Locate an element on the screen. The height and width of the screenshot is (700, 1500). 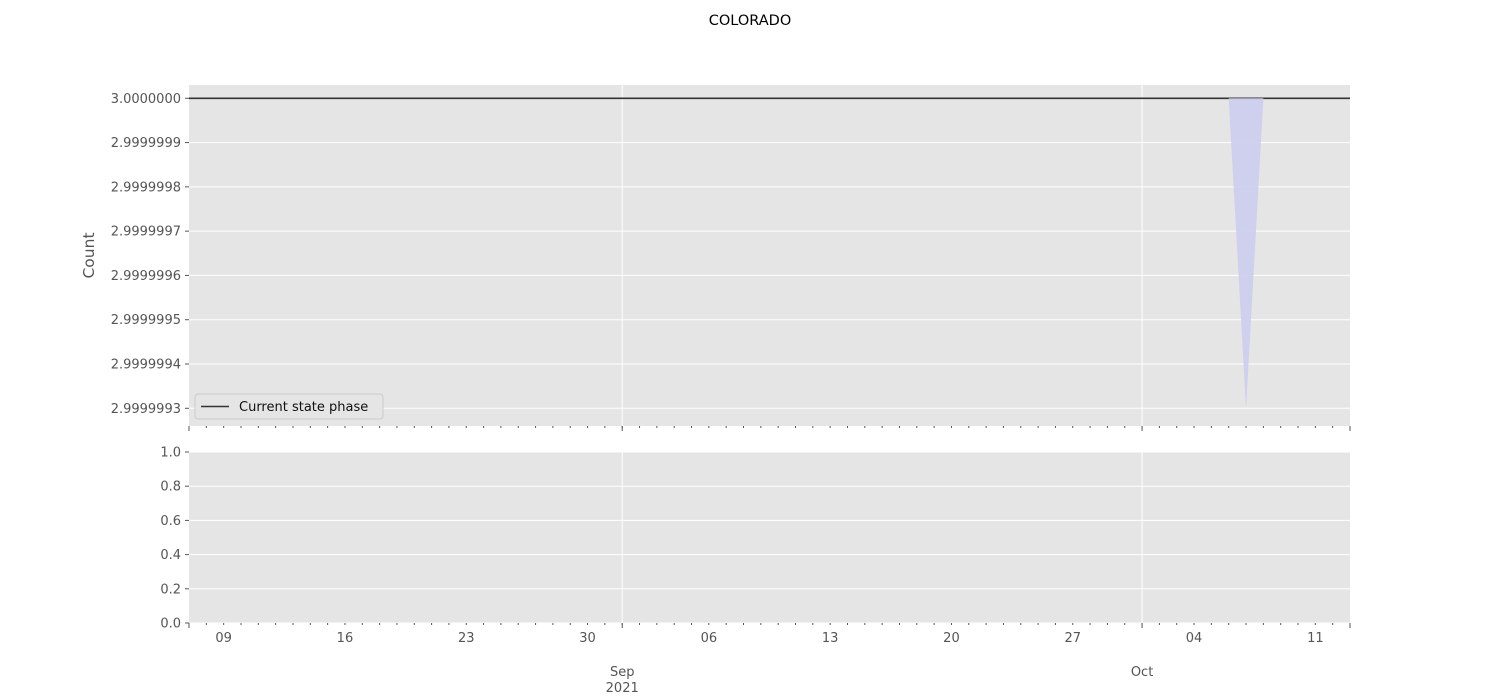
y-tick-label: 0.2 is located at coordinates (170, 589).